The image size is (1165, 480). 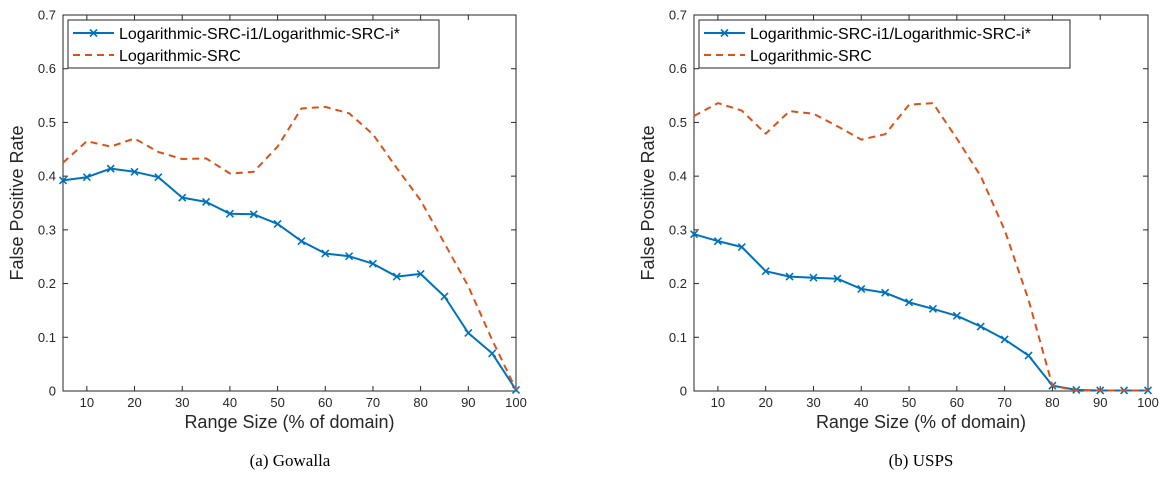 What do you see at coordinates (93, 33) in the screenshot?
I see `legend-marker` at bounding box center [93, 33].